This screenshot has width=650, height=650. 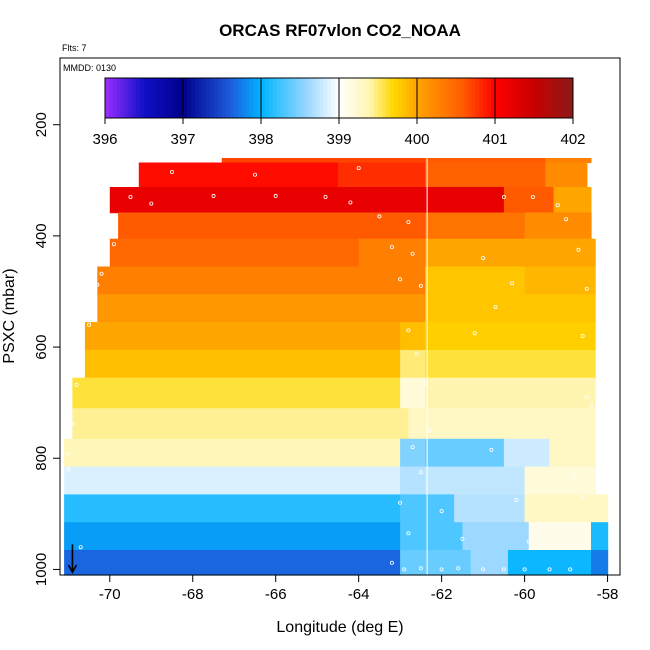 What do you see at coordinates (358, 589) in the screenshot?
I see `x-axis: -70 -68 -66 -64 -62 -60 -58` at bounding box center [358, 589].